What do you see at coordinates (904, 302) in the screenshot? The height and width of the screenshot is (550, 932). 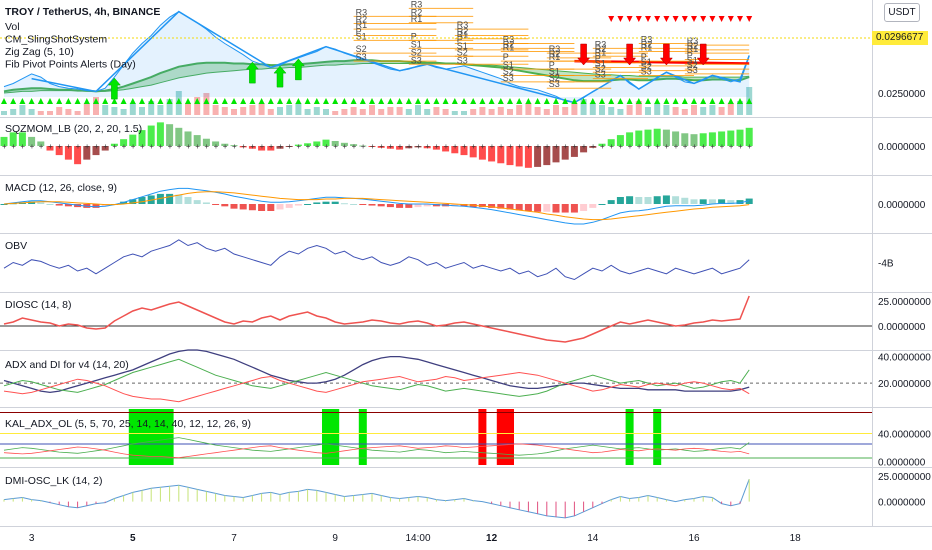 I see `diosc-axis-tick: 25.0000000` at bounding box center [904, 302].